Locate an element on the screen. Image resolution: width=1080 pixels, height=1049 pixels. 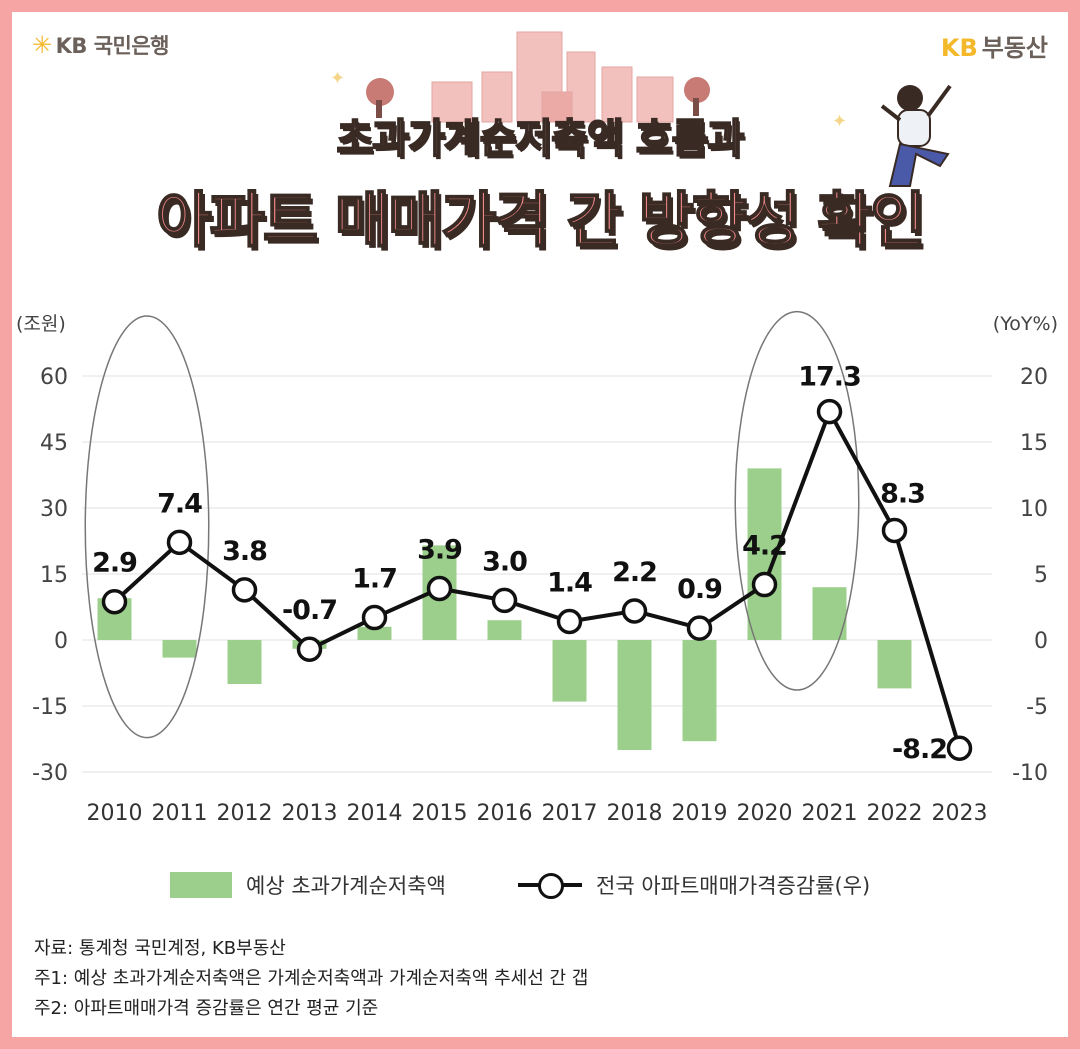
x-tick: 2011 is located at coordinates (180, 813).